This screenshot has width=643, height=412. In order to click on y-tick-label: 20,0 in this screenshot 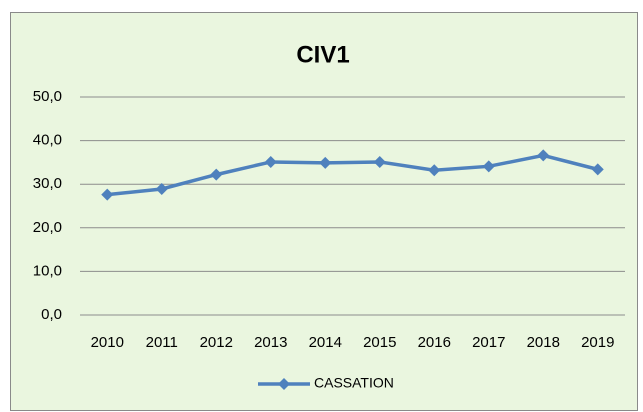, I will do `click(47, 227)`.